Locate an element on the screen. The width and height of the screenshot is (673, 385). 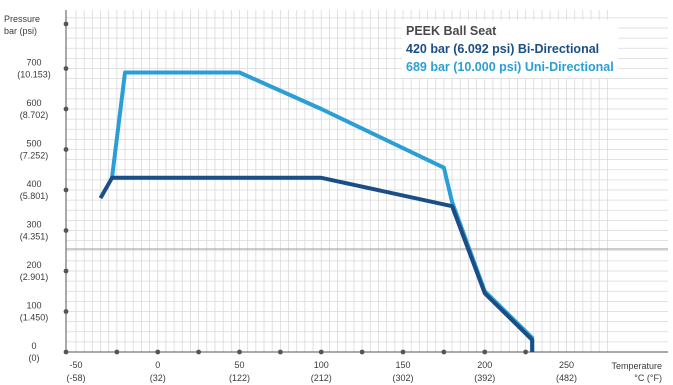
y-tick-label-bar: 600 is located at coordinates (33, 103).